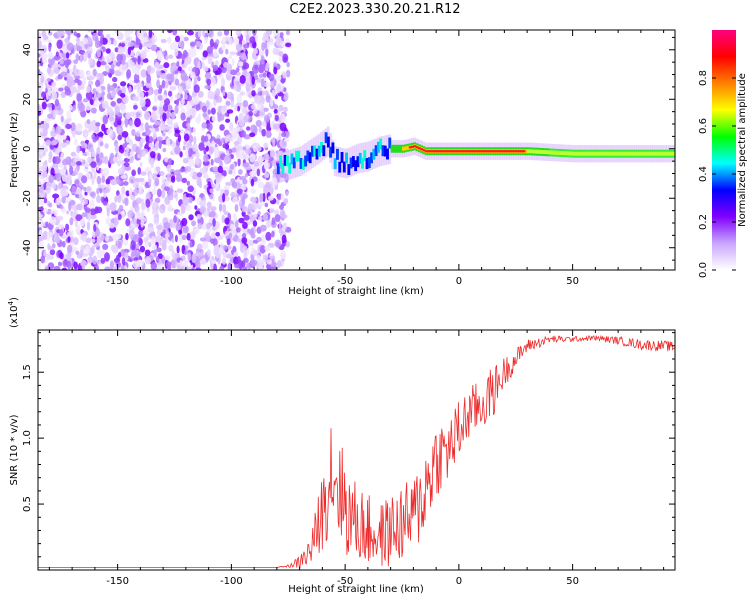 The width and height of the screenshot is (750, 600). What do you see at coordinates (703, 270) in the screenshot?
I see `colorbar-tick-label: 0.0` at bounding box center [703, 270].